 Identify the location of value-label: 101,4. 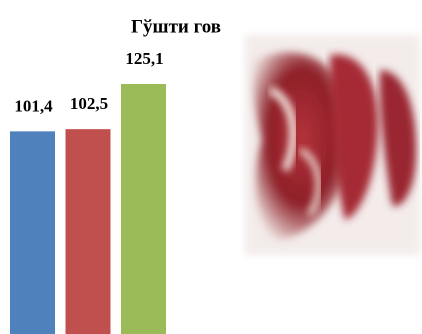
(33, 105).